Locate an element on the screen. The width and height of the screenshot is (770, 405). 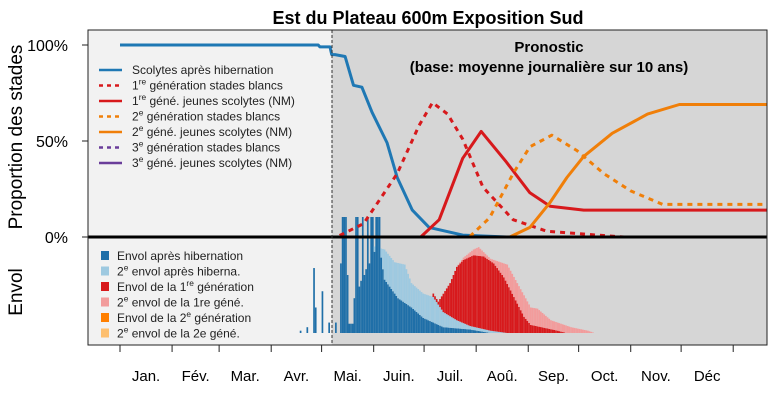
legend-label: 2e génération stades blancs is located at coordinates (206, 116).